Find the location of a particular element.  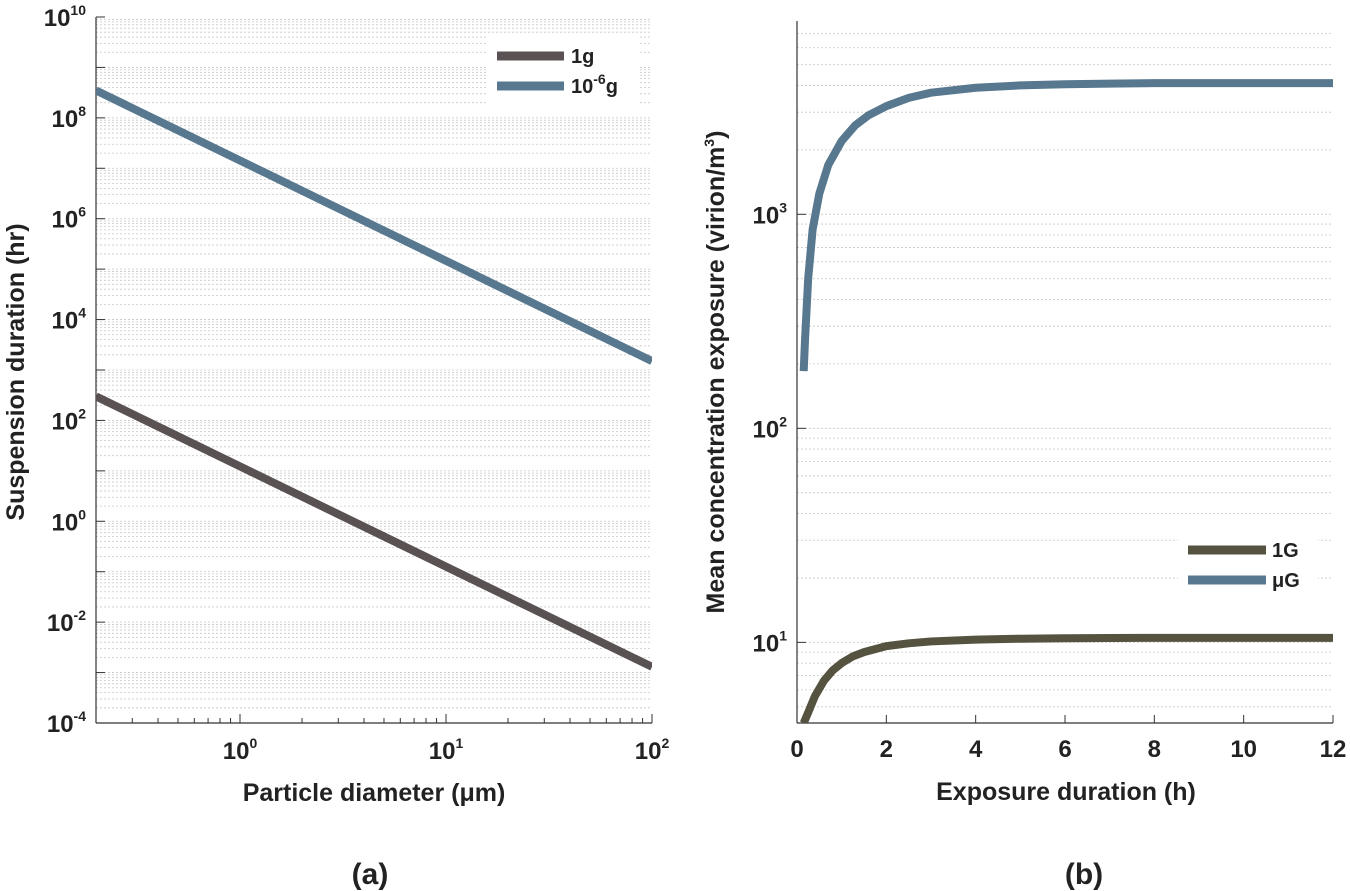

y-tick-label: 10⁶ is located at coordinates (69, 219).